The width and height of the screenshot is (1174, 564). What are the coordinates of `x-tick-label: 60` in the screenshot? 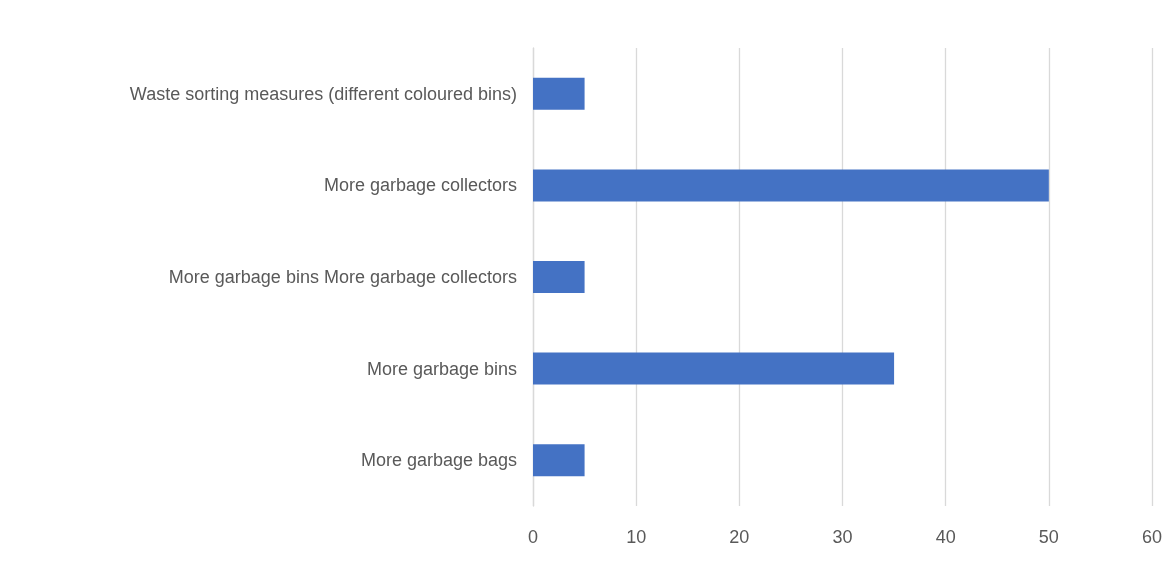 It's located at (1152, 537).